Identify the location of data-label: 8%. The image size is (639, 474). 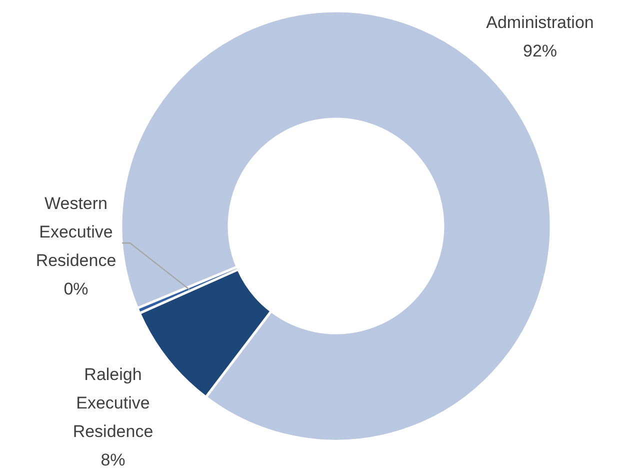
(113, 460).